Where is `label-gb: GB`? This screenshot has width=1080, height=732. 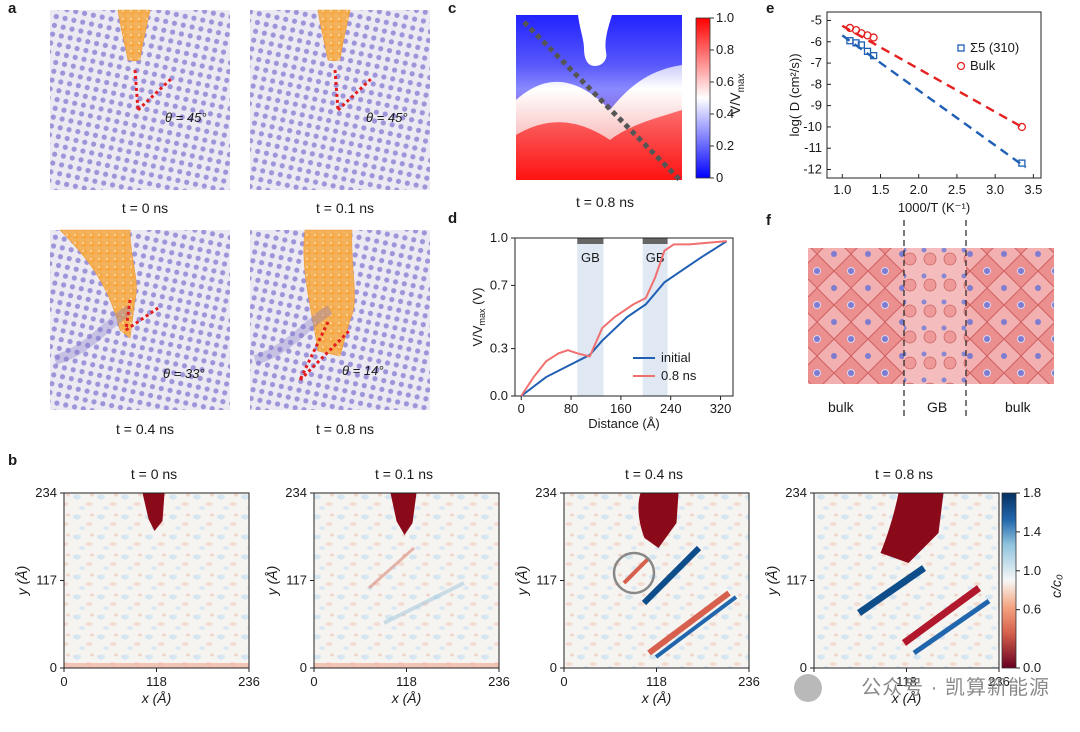
label-gb: GB is located at coordinates (937, 407).